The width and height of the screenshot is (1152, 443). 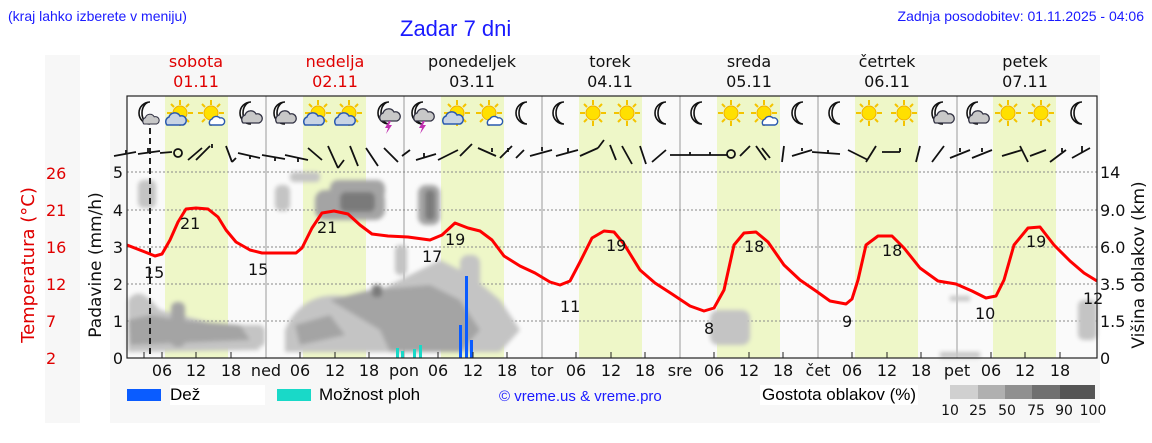 What do you see at coordinates (887, 71) in the screenshot?
I see `day-header: četrtek 06.11` at bounding box center [887, 71].